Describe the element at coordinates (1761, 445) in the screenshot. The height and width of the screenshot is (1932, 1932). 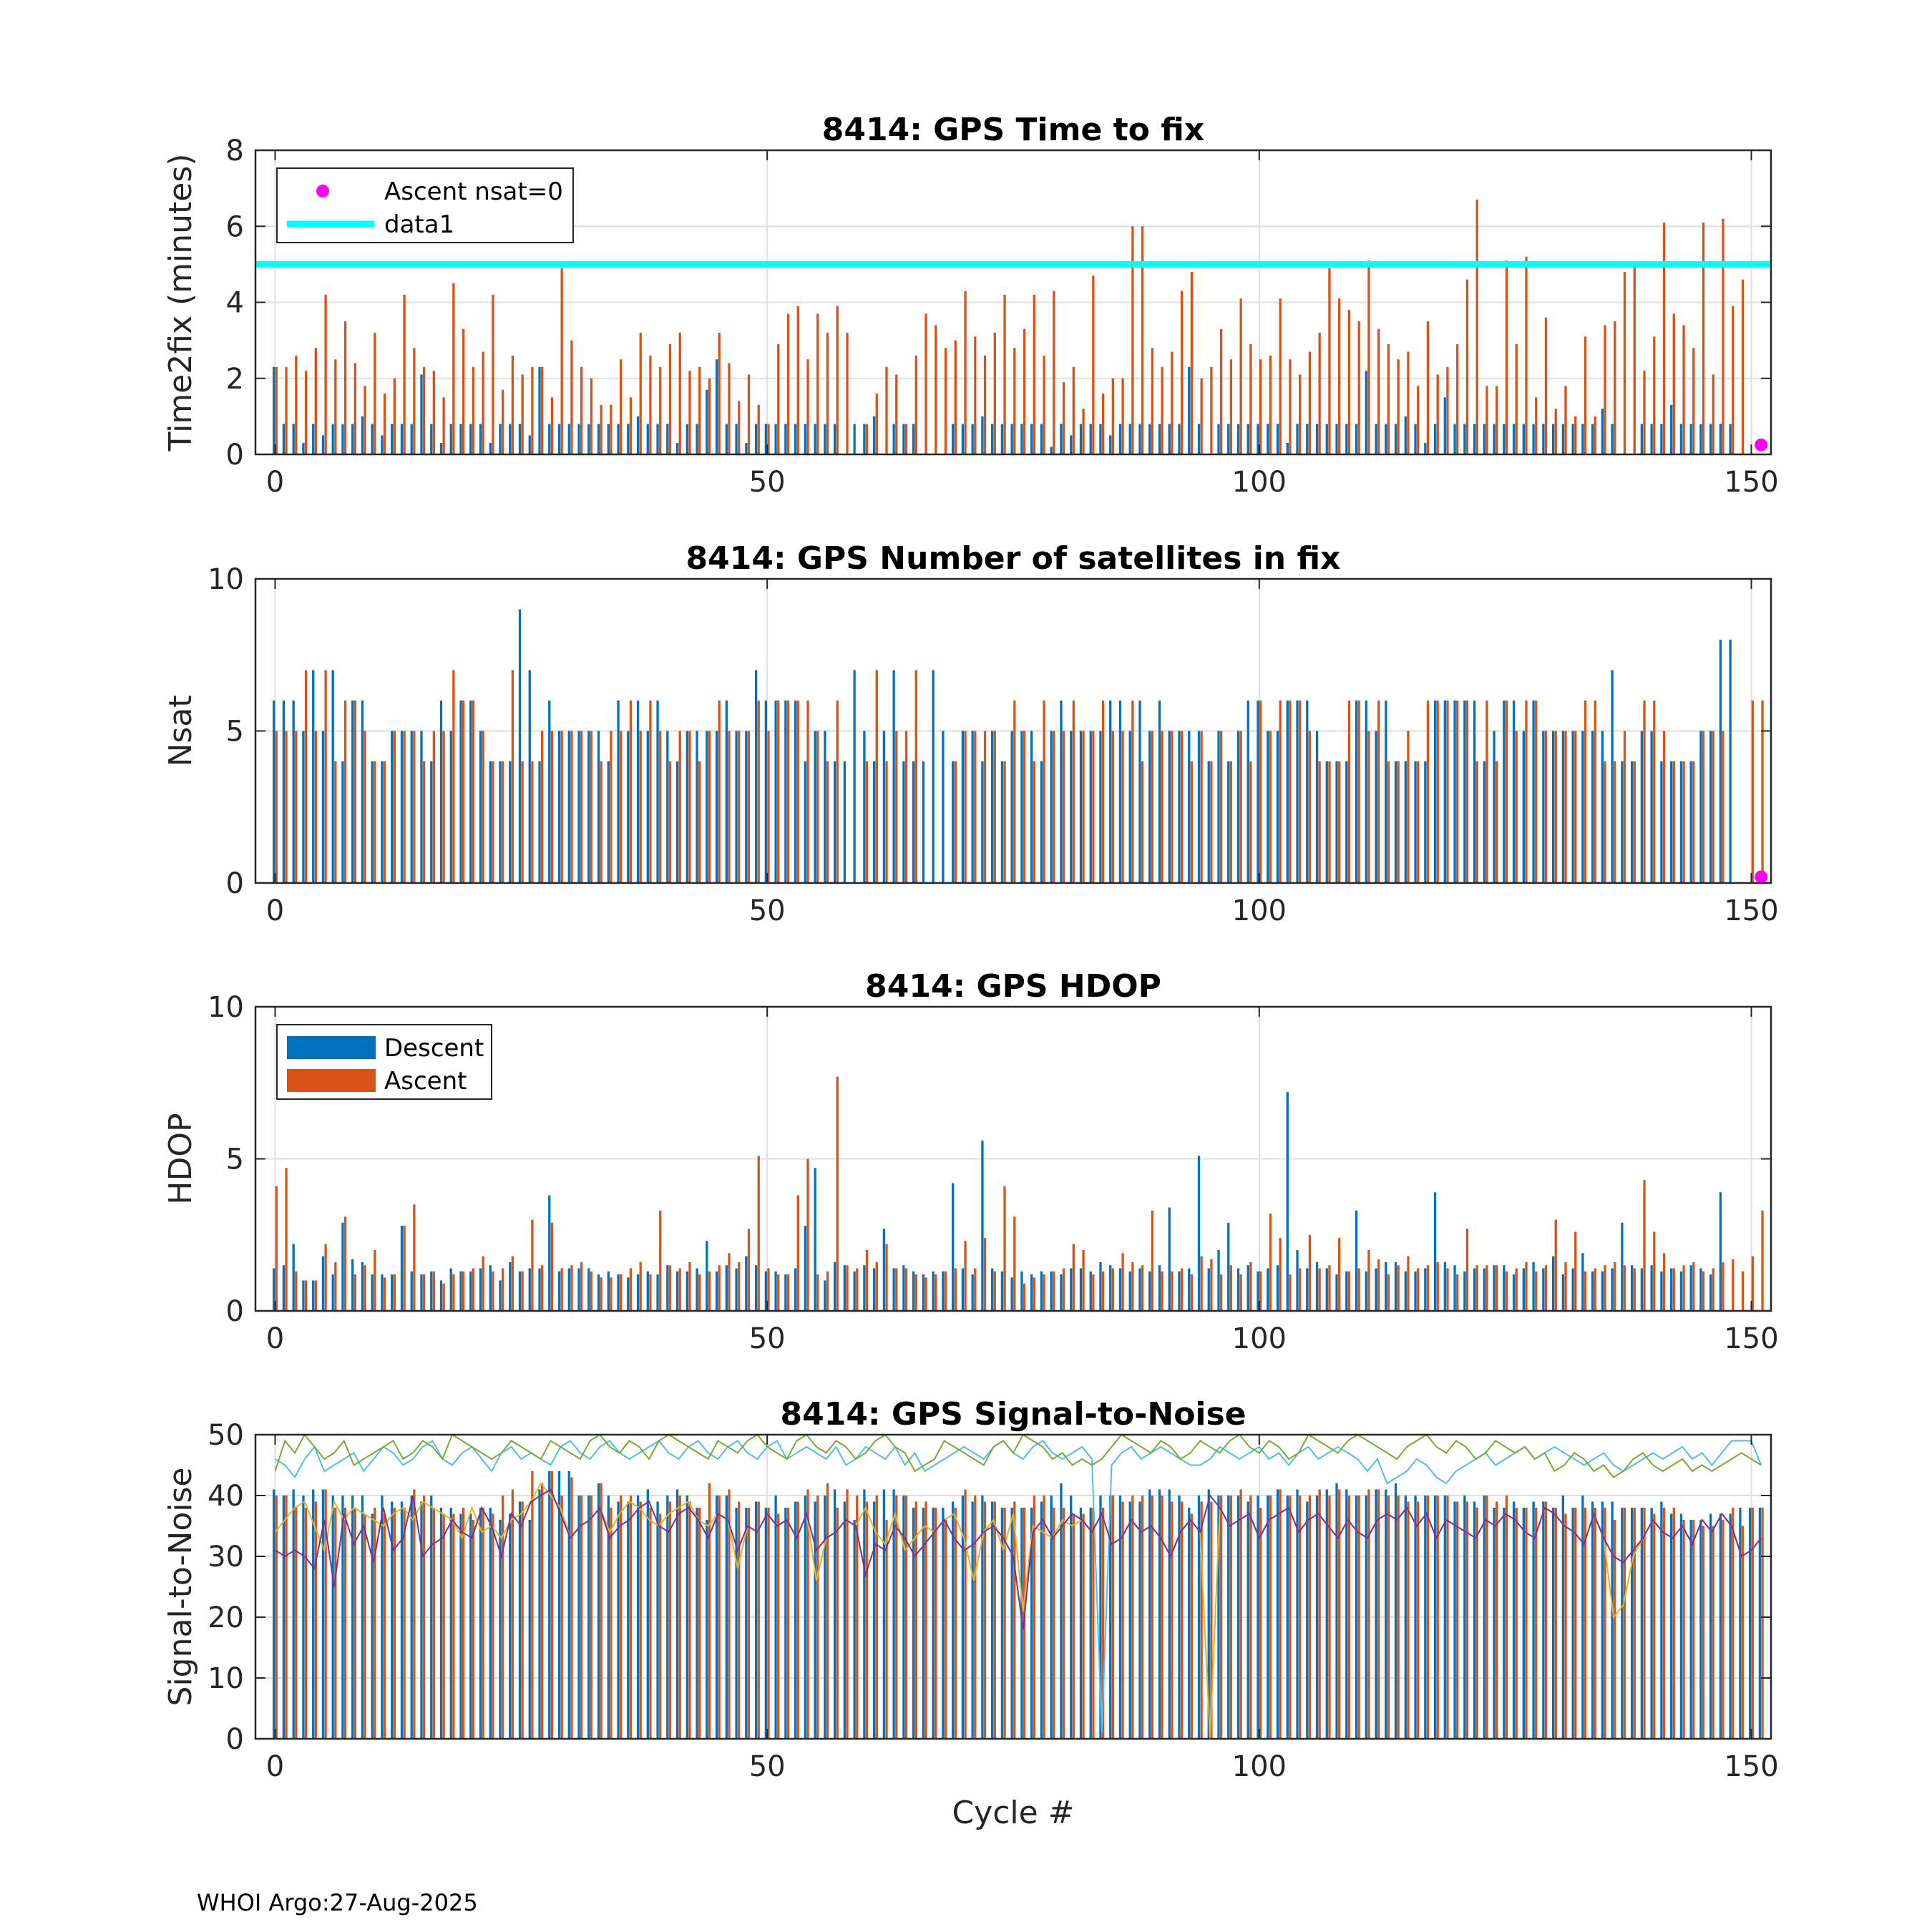
I see `nsat-zero-marker` at that location.